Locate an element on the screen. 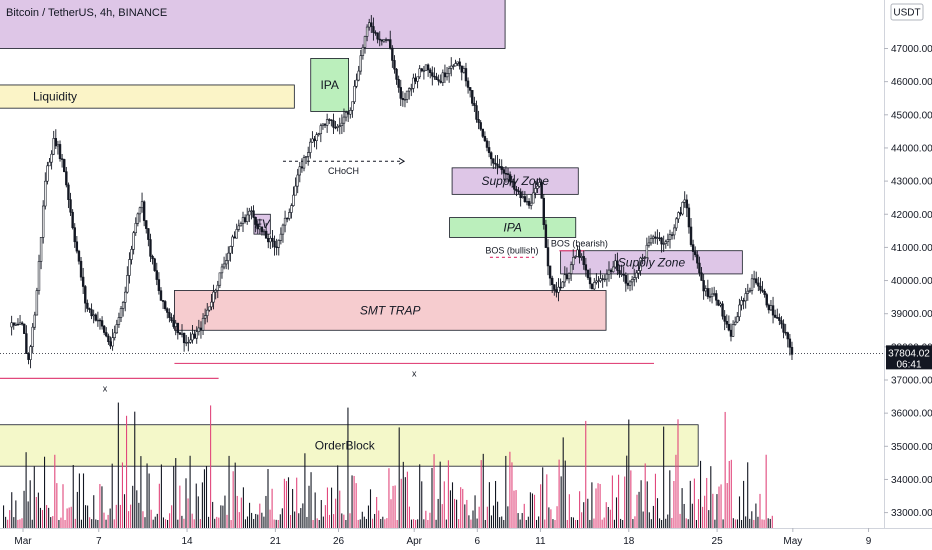 The height and width of the screenshot is (550, 932). fv-label: FV is located at coordinates (262, 224).